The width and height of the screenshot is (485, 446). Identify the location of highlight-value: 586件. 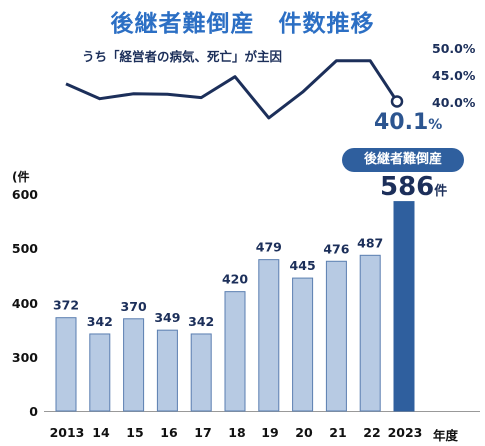
(413, 187).